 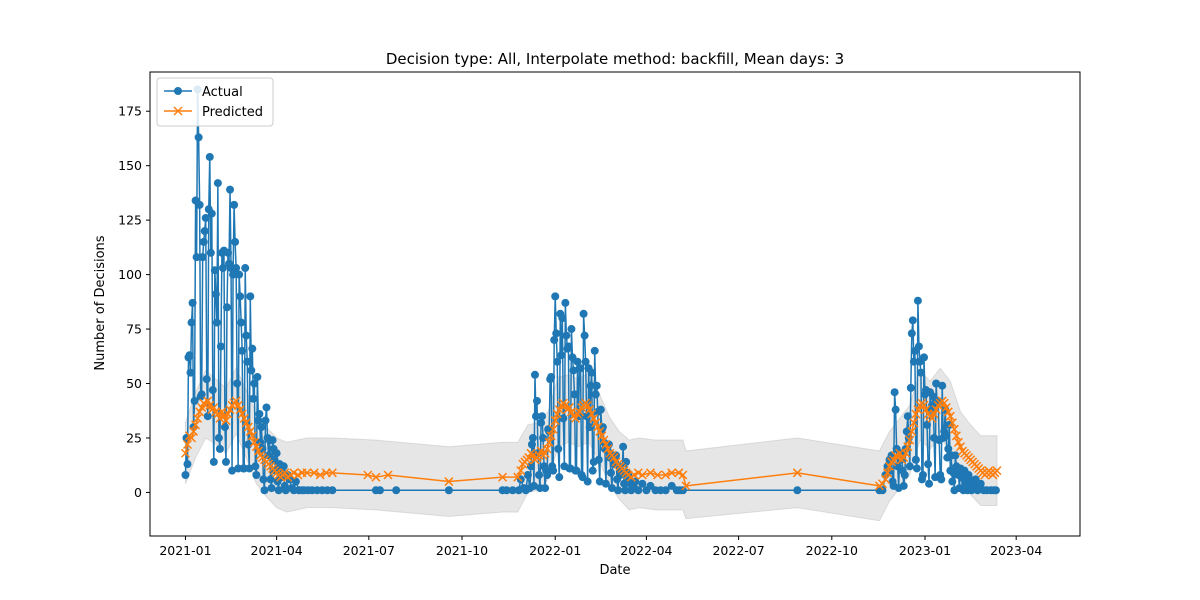 I want to click on x-tick-label: 2021-10, so click(x=462, y=550).